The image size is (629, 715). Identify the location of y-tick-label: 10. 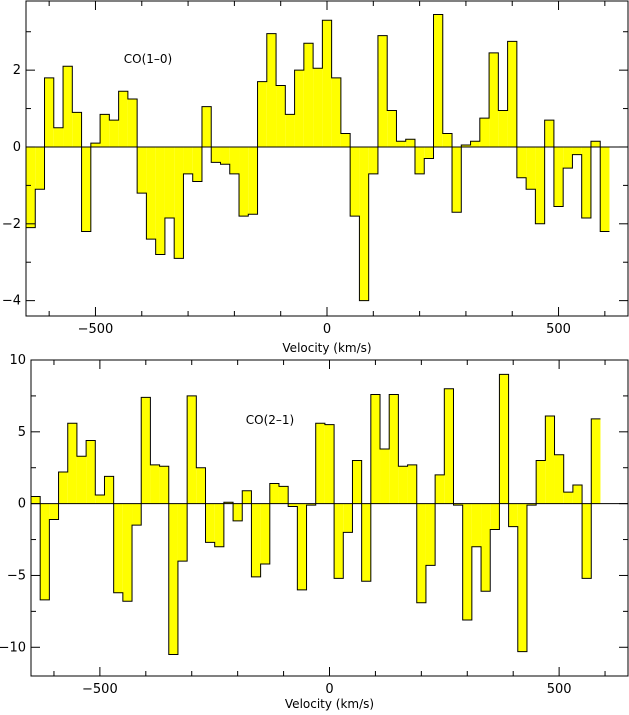
(17, 360).